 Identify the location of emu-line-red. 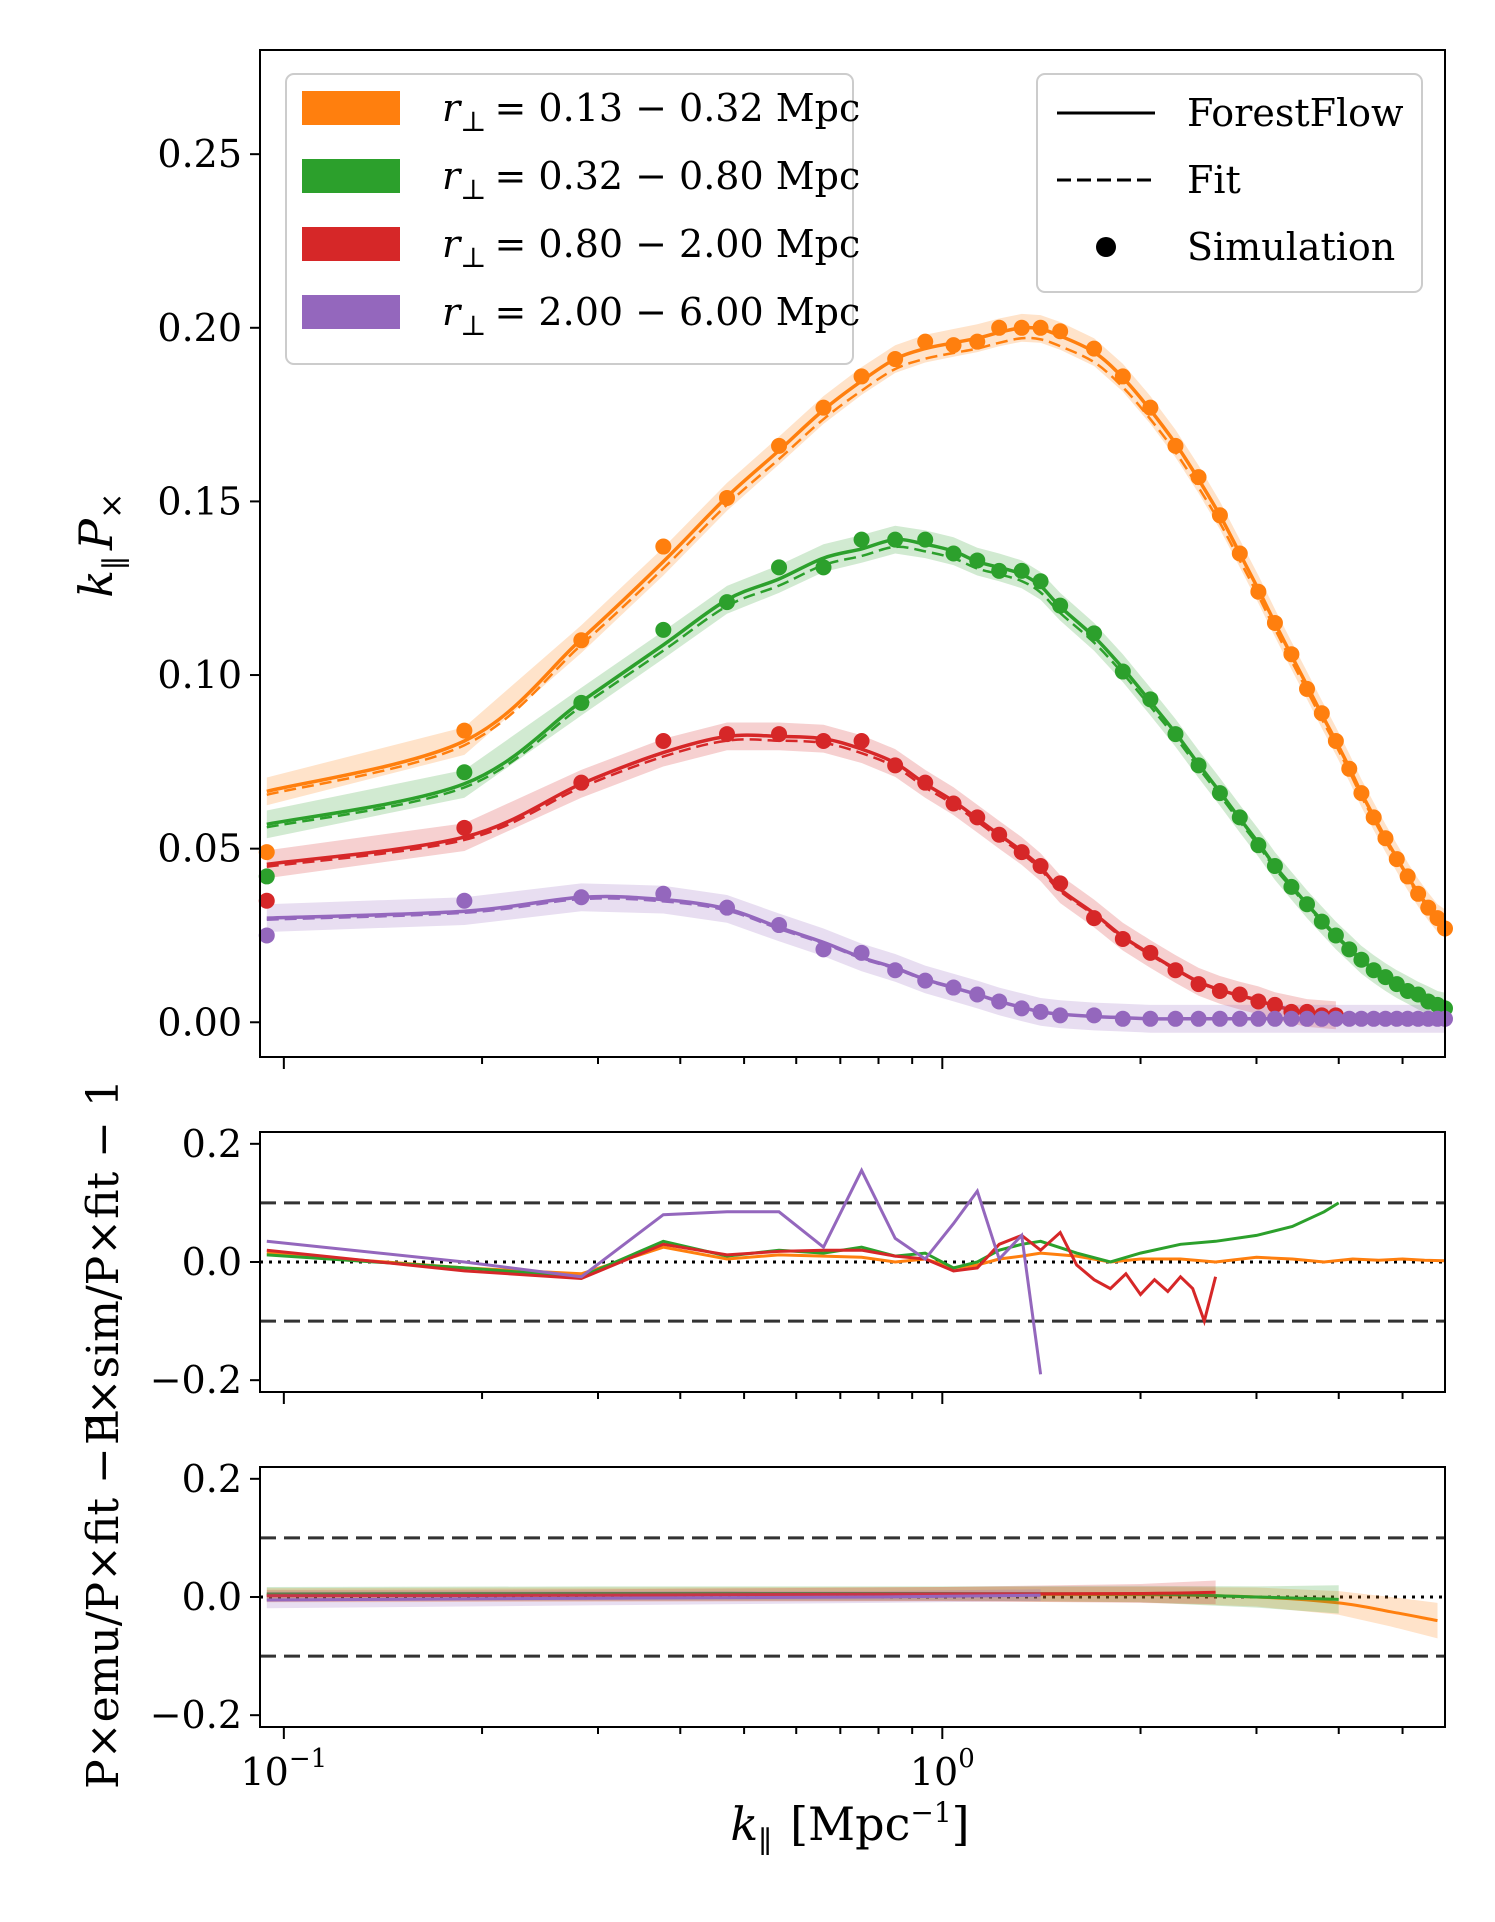
(741, 1594).